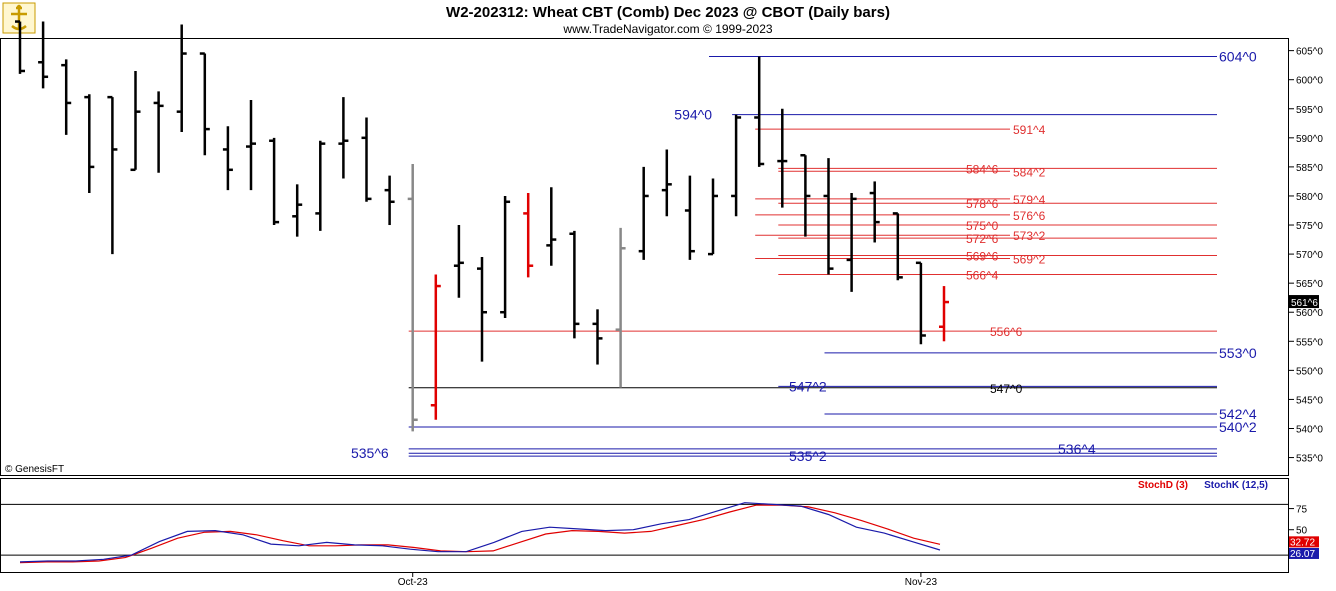 This screenshot has height=591, width=1336. What do you see at coordinates (1309, 342) in the screenshot?
I see `y-tick-label: 555^0` at bounding box center [1309, 342].